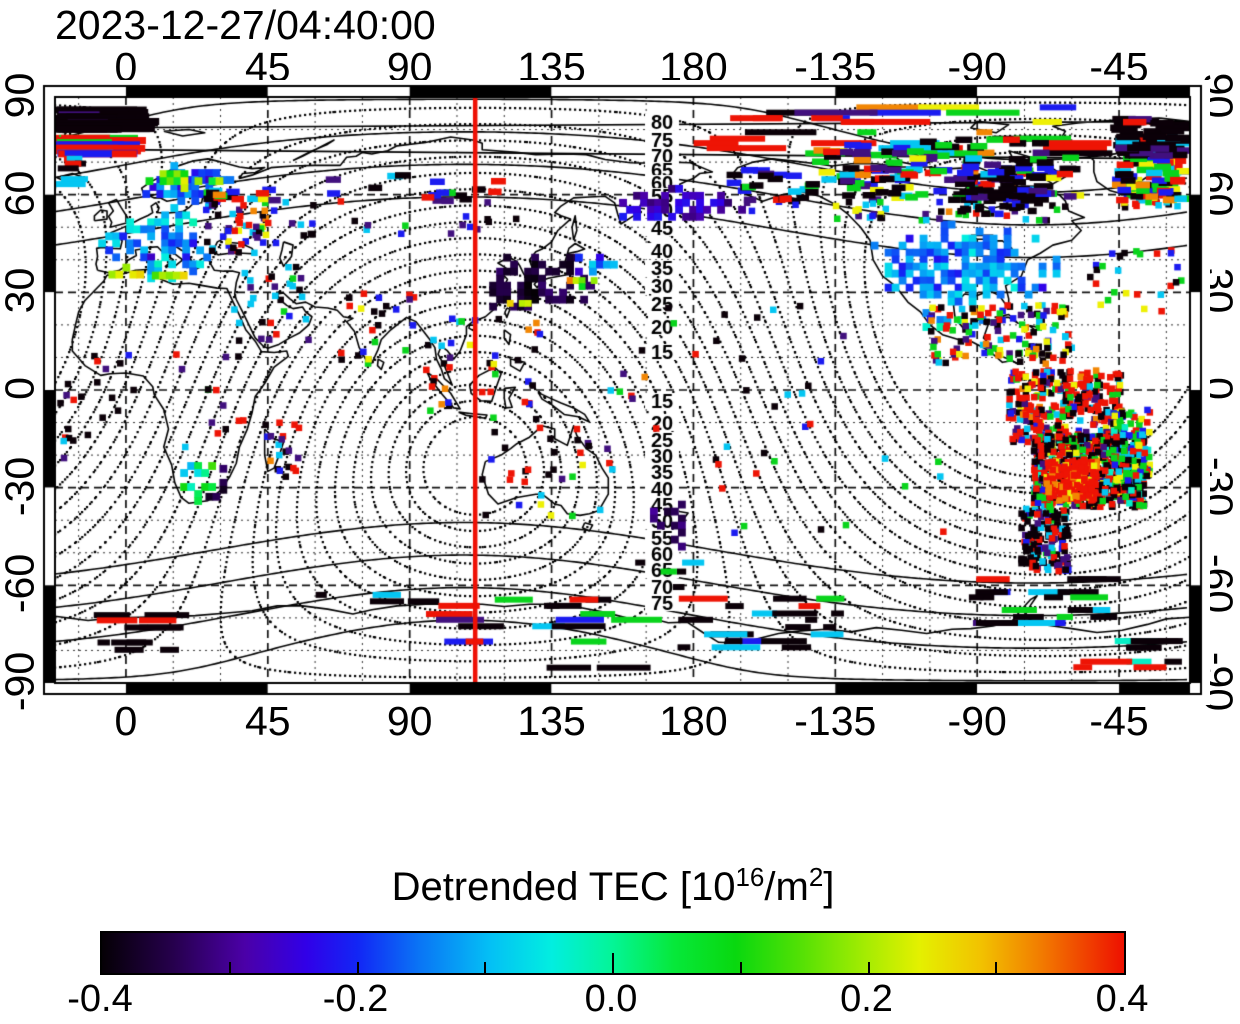 This screenshot has height=1024, width=1240. Describe the element at coordinates (355, 999) in the screenshot. I see `colorbar-tick-label: -0.2` at that location.